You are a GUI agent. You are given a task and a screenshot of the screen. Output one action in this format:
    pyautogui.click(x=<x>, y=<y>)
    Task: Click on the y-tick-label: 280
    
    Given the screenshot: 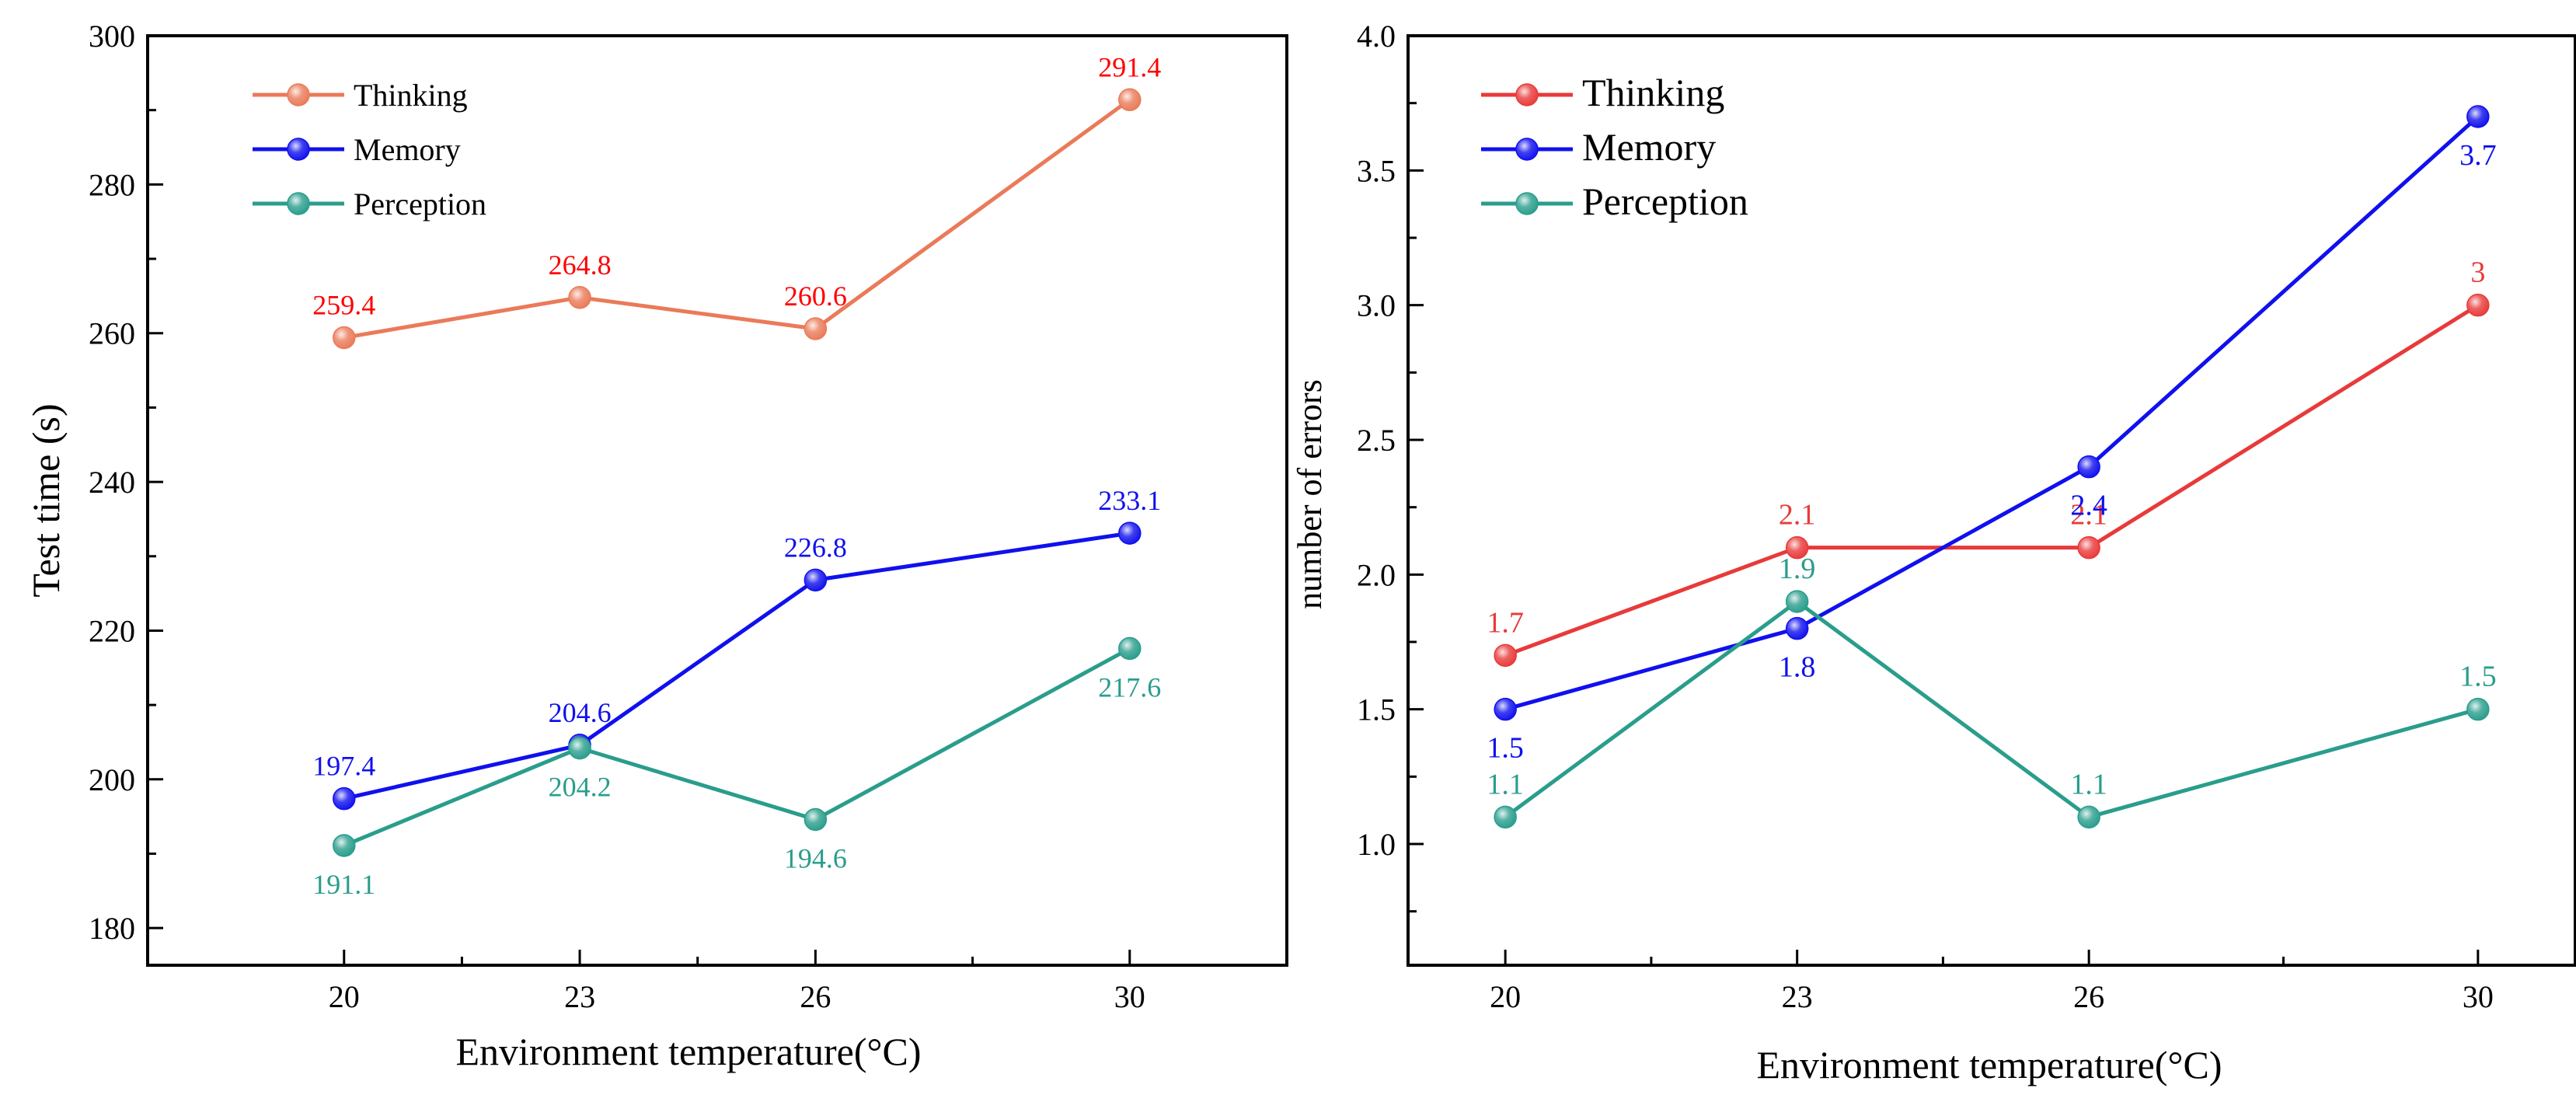 What is the action you would take?
    pyautogui.click(x=112, y=184)
    